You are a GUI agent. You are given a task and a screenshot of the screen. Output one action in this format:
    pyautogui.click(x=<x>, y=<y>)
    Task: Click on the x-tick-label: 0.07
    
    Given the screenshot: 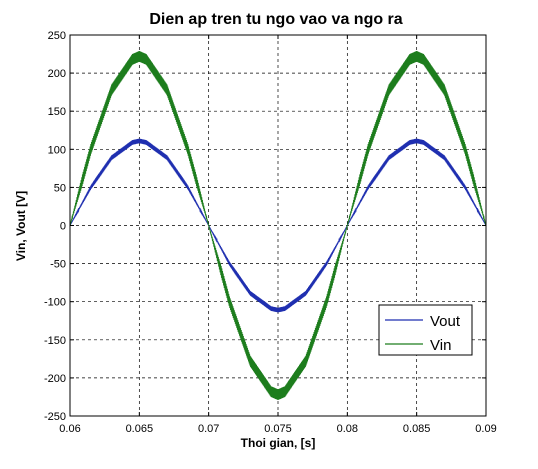 What is the action you would take?
    pyautogui.click(x=208, y=429)
    